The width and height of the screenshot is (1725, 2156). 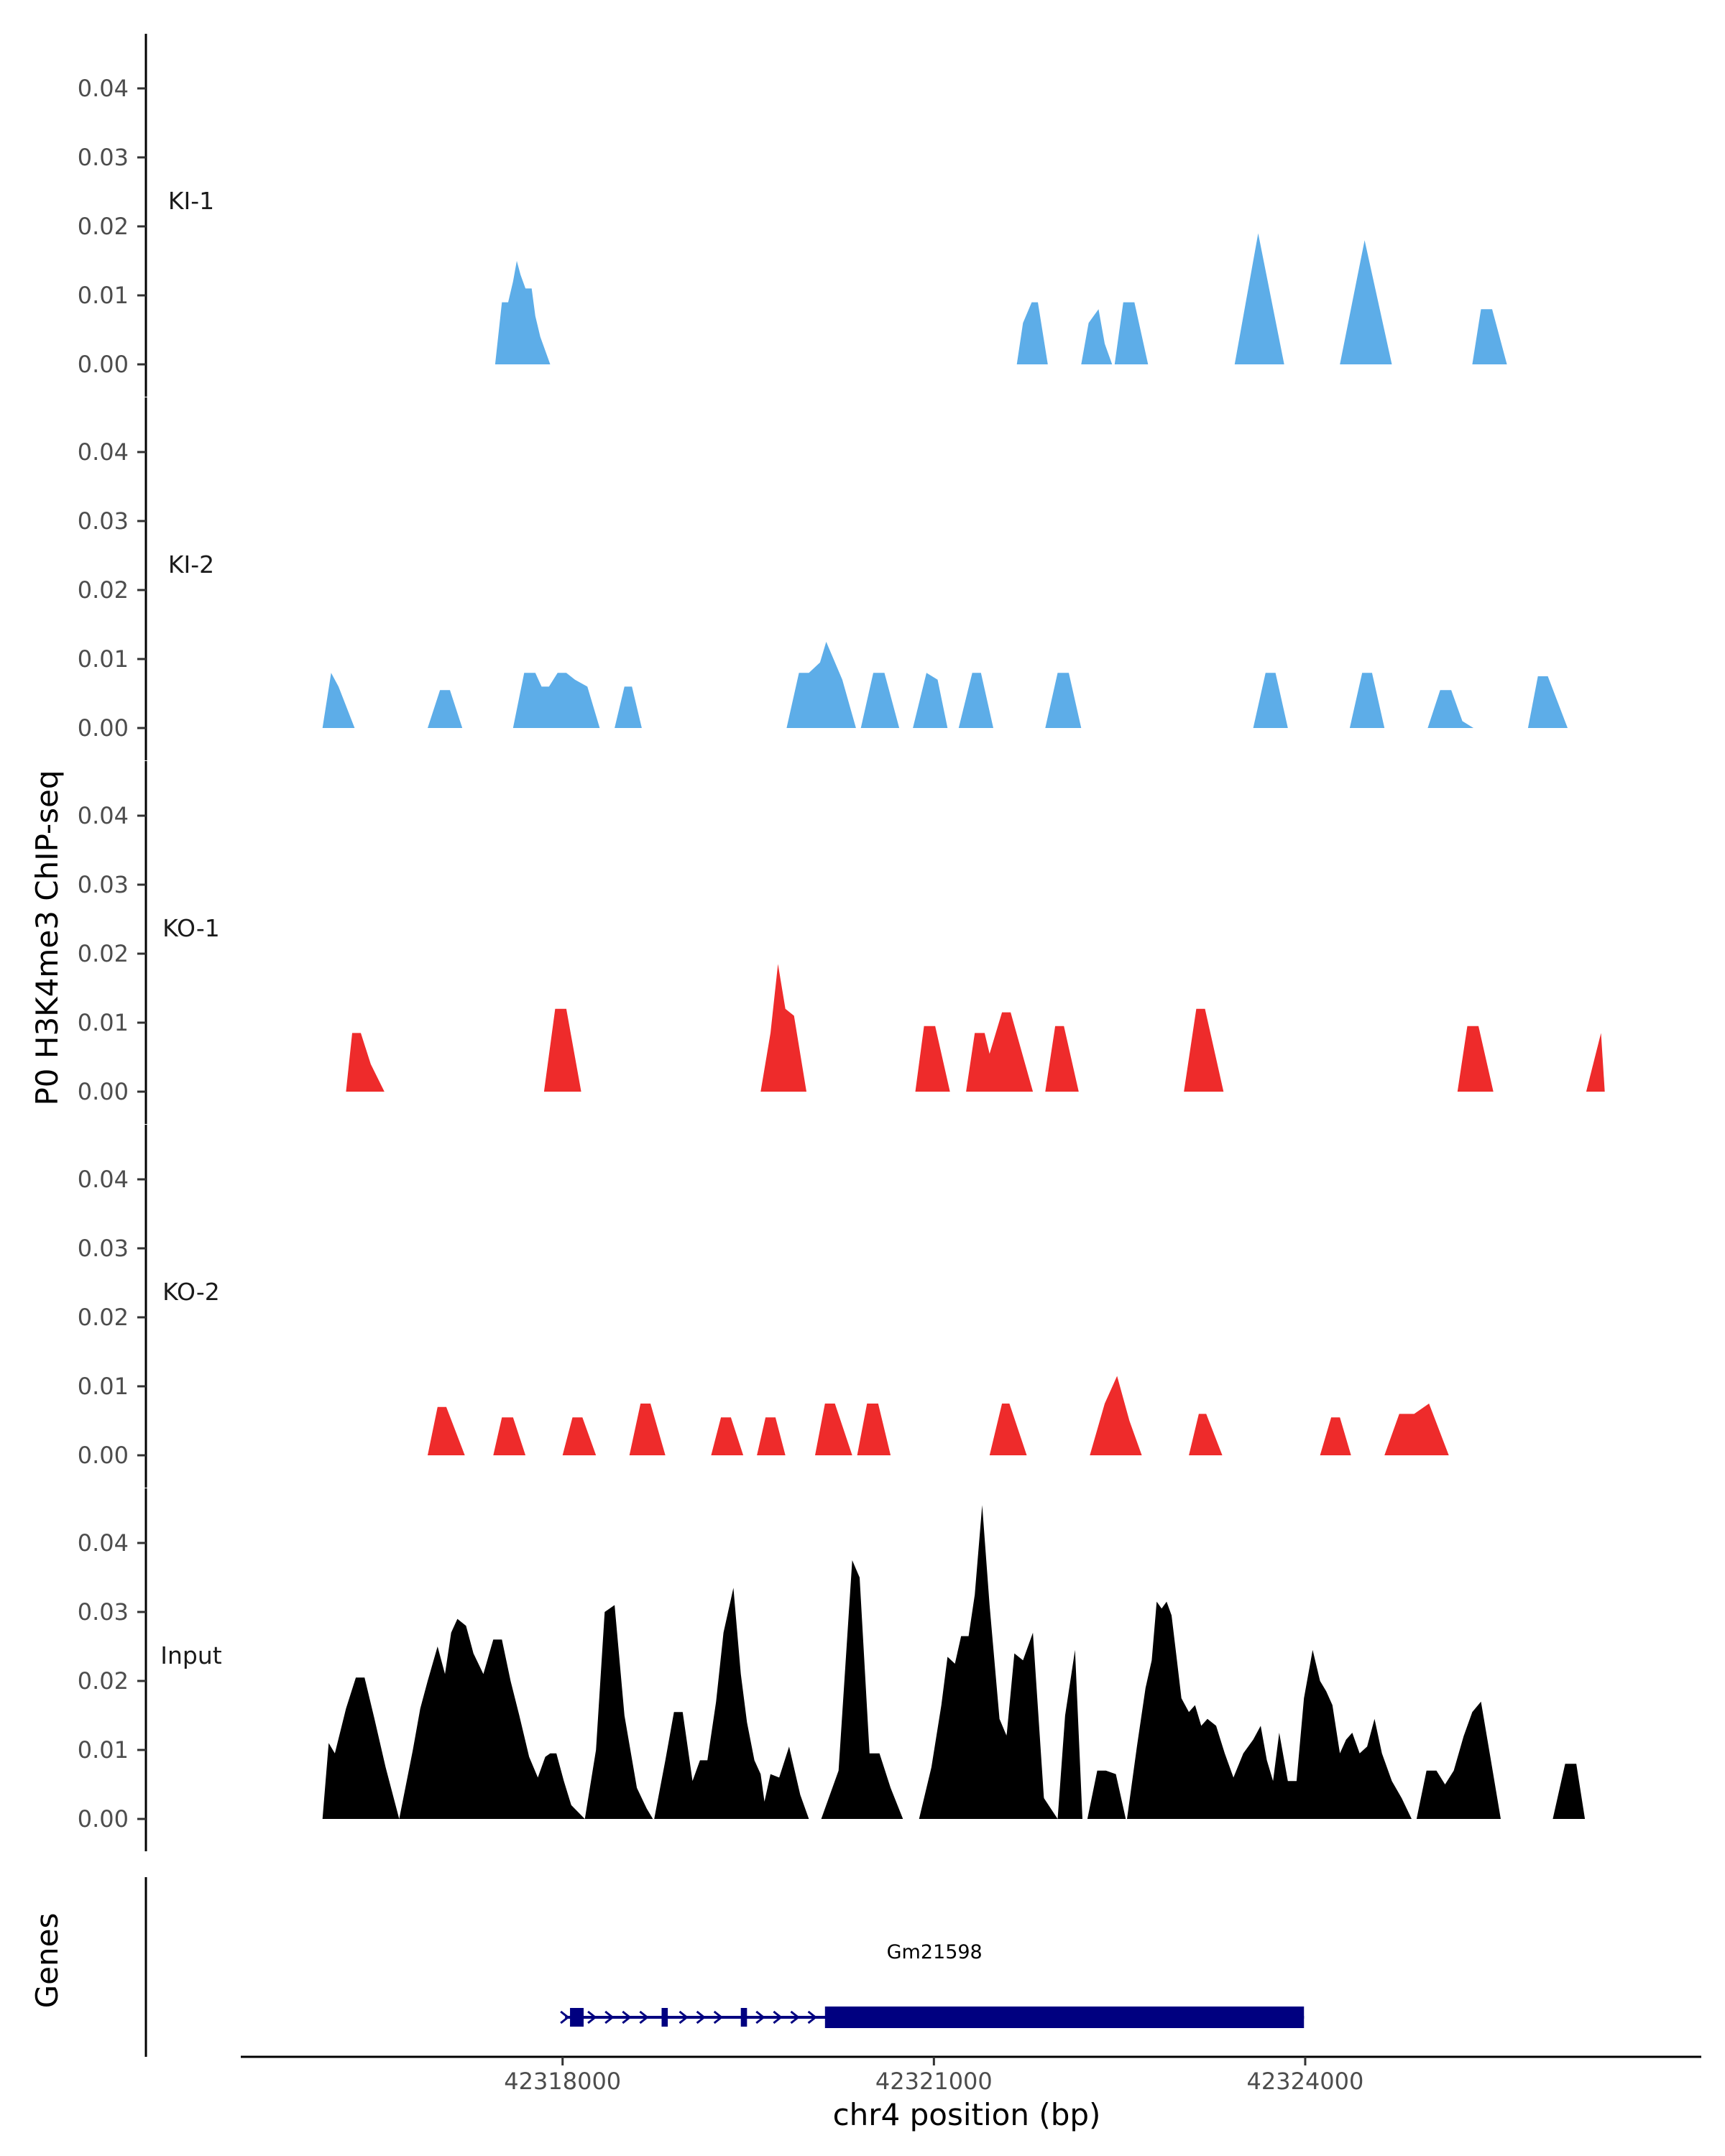 What do you see at coordinates (724, 1967) in the screenshot?
I see `gene-track: Gm21598` at bounding box center [724, 1967].